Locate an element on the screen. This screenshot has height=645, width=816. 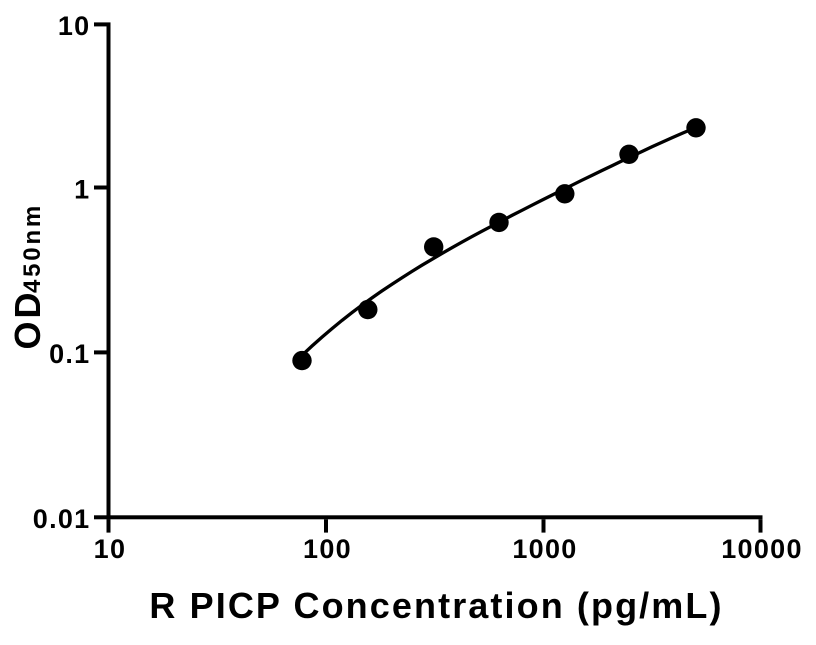
svg-text: R PICP Concentration (pg/mL) is located at coordinates (436, 605).